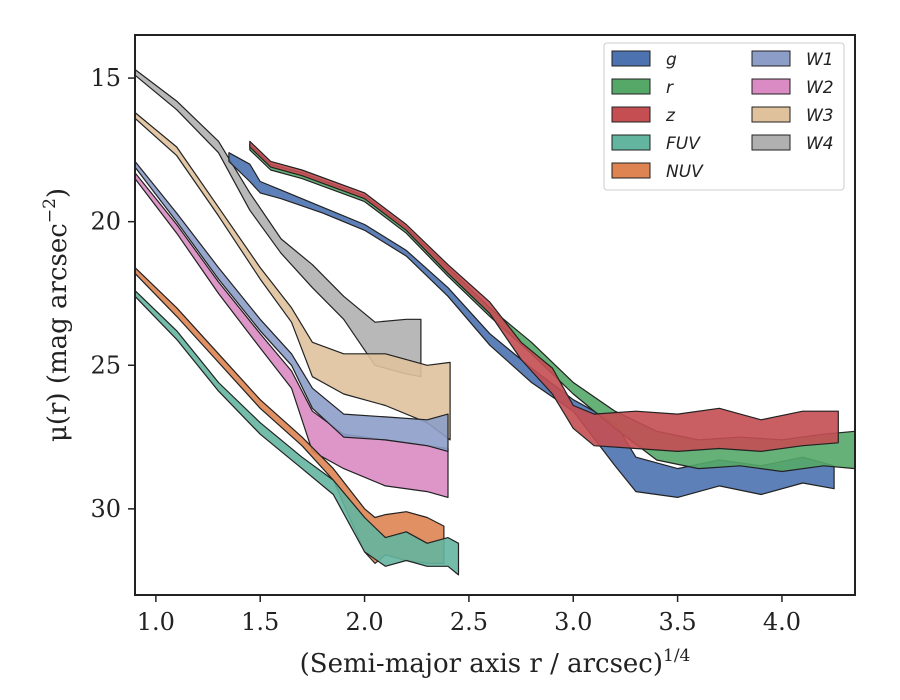 The width and height of the screenshot is (900, 700). Describe the element at coordinates (573, 622) in the screenshot. I see `x-tick-label: 3.0` at that location.